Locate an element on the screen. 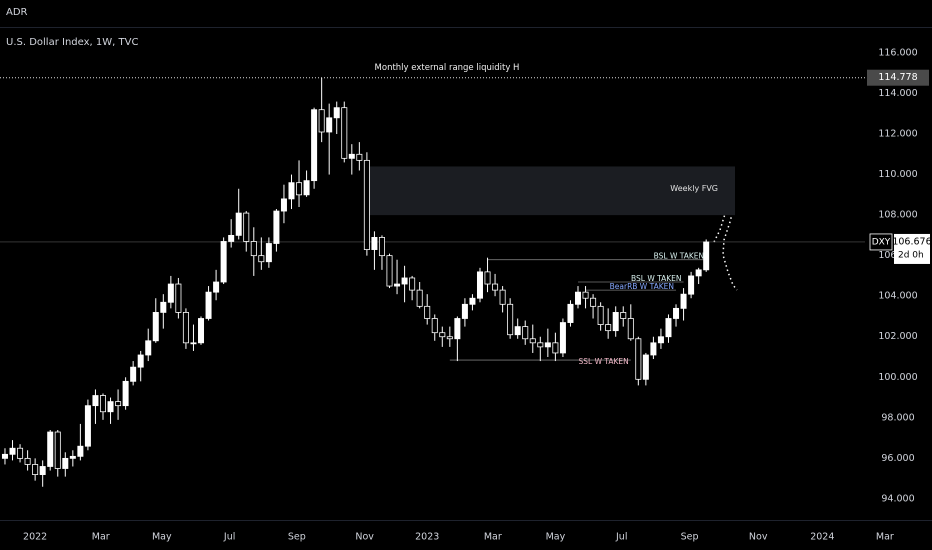 This screenshot has width=932, height=550. symbol-label: DXY is located at coordinates (881, 242).